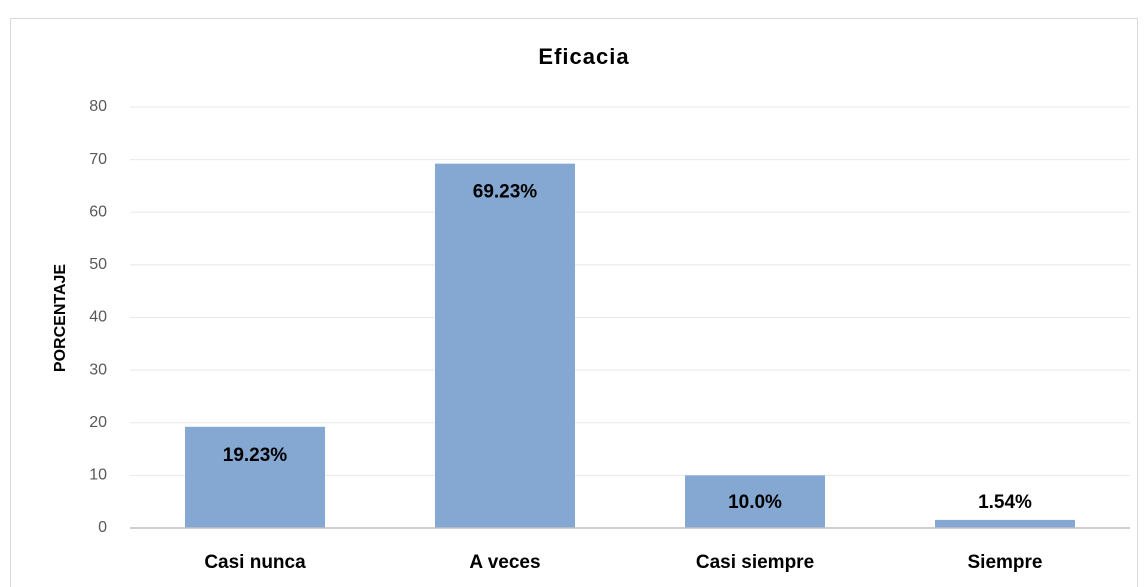  What do you see at coordinates (505, 192) in the screenshot?
I see `value-label: 69.23%` at bounding box center [505, 192].